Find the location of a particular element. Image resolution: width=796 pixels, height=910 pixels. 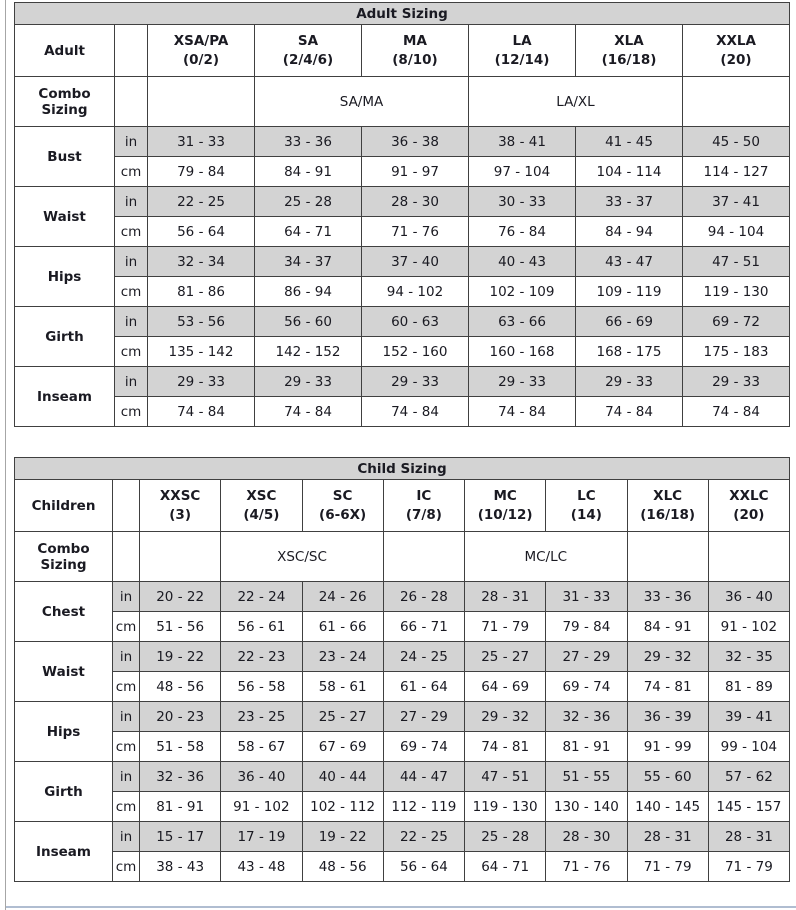

size-range-cell: 67 - 69 is located at coordinates (342, 746).